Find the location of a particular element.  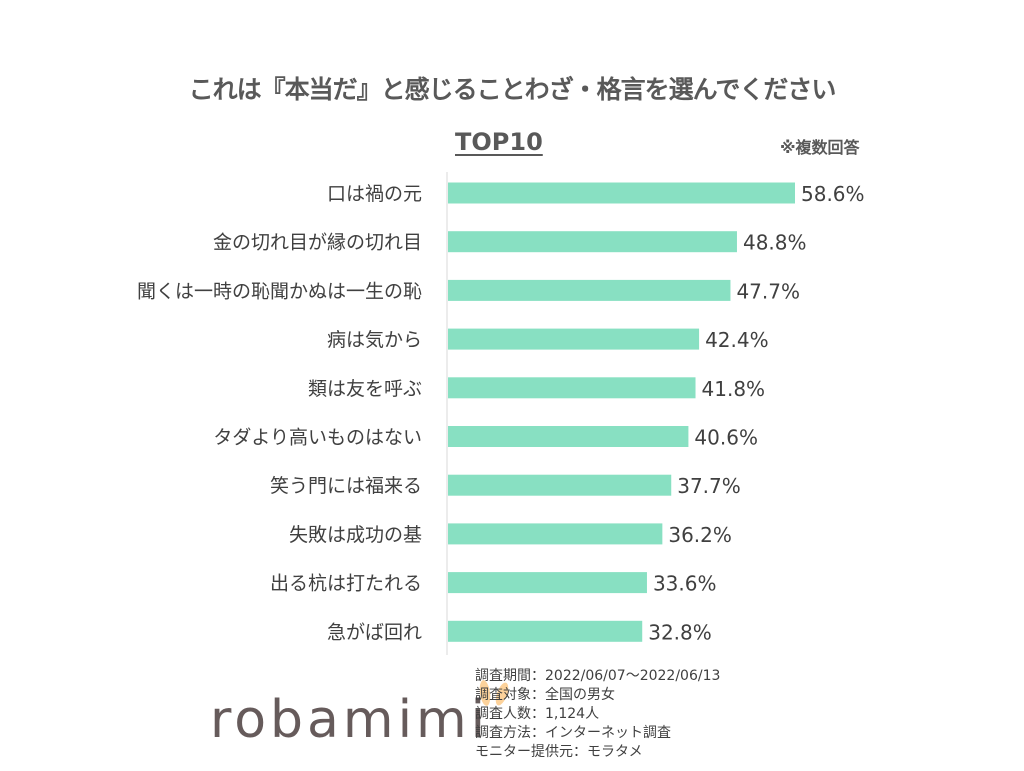

category-label: タダより高いものはない is located at coordinates (317, 438).